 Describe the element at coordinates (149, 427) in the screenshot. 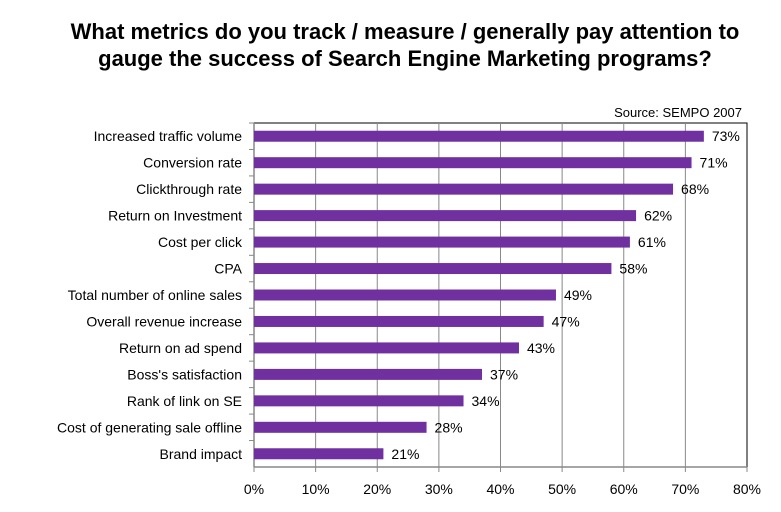

I see `category-label: Cost of generating sale offline` at that location.